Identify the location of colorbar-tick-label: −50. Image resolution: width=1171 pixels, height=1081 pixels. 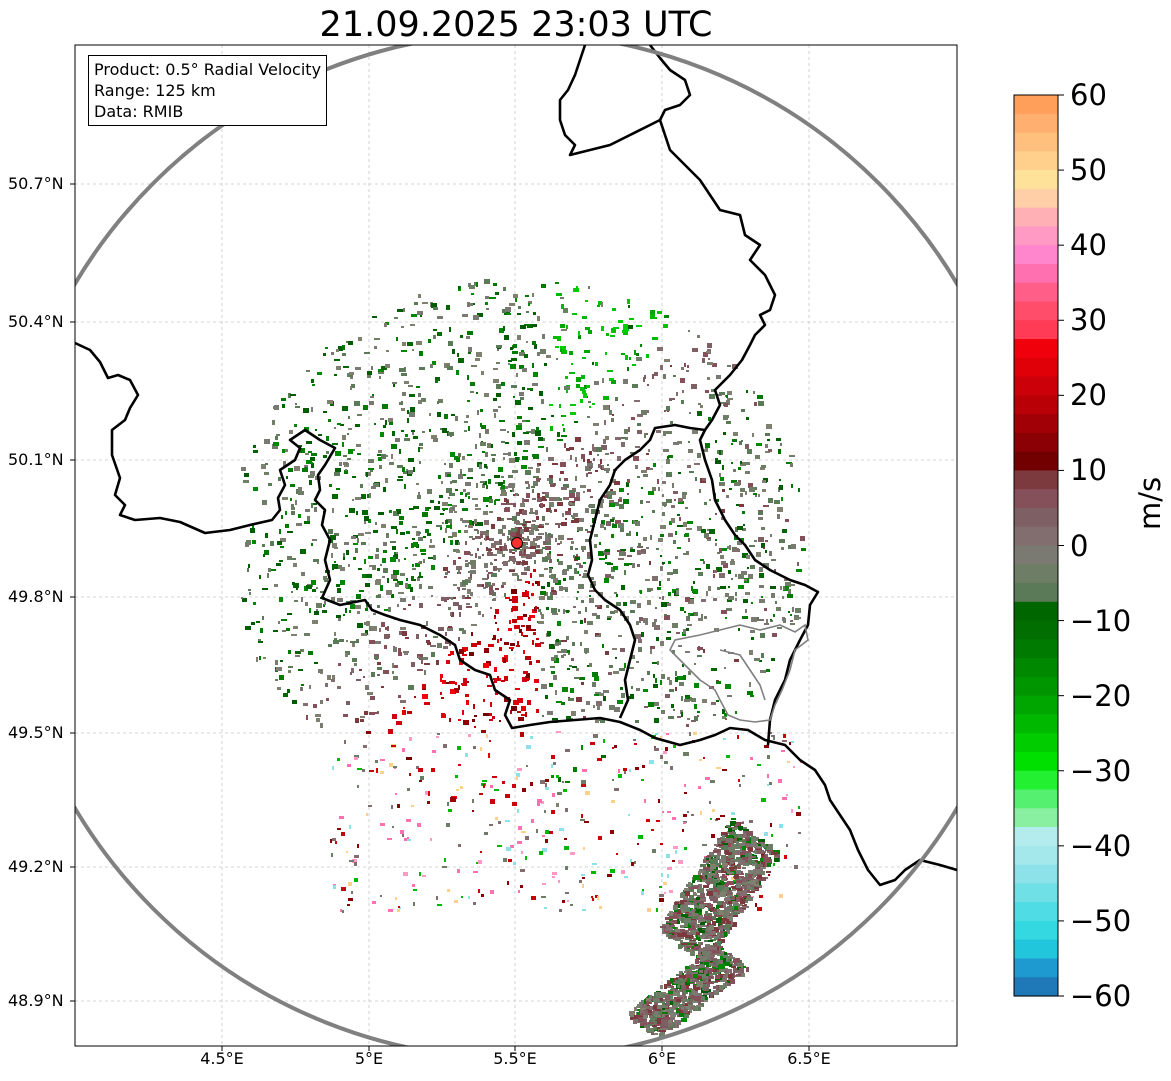
(1101, 920).